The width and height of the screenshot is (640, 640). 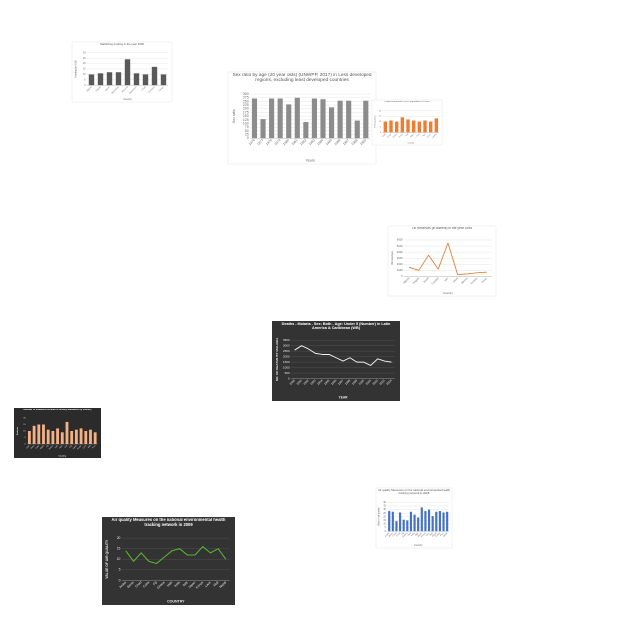 What do you see at coordinates (269, 142) in the screenshot?
I see `x-tick-label: 1978` at bounding box center [269, 142].